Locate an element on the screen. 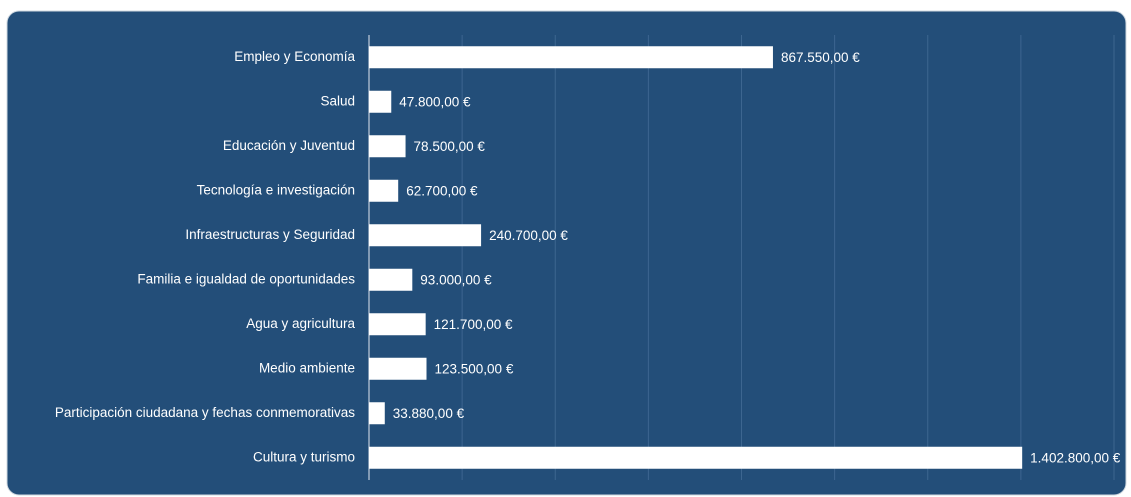 The height and width of the screenshot is (497, 1131). value-label: 78.500,00 € is located at coordinates (450, 146).